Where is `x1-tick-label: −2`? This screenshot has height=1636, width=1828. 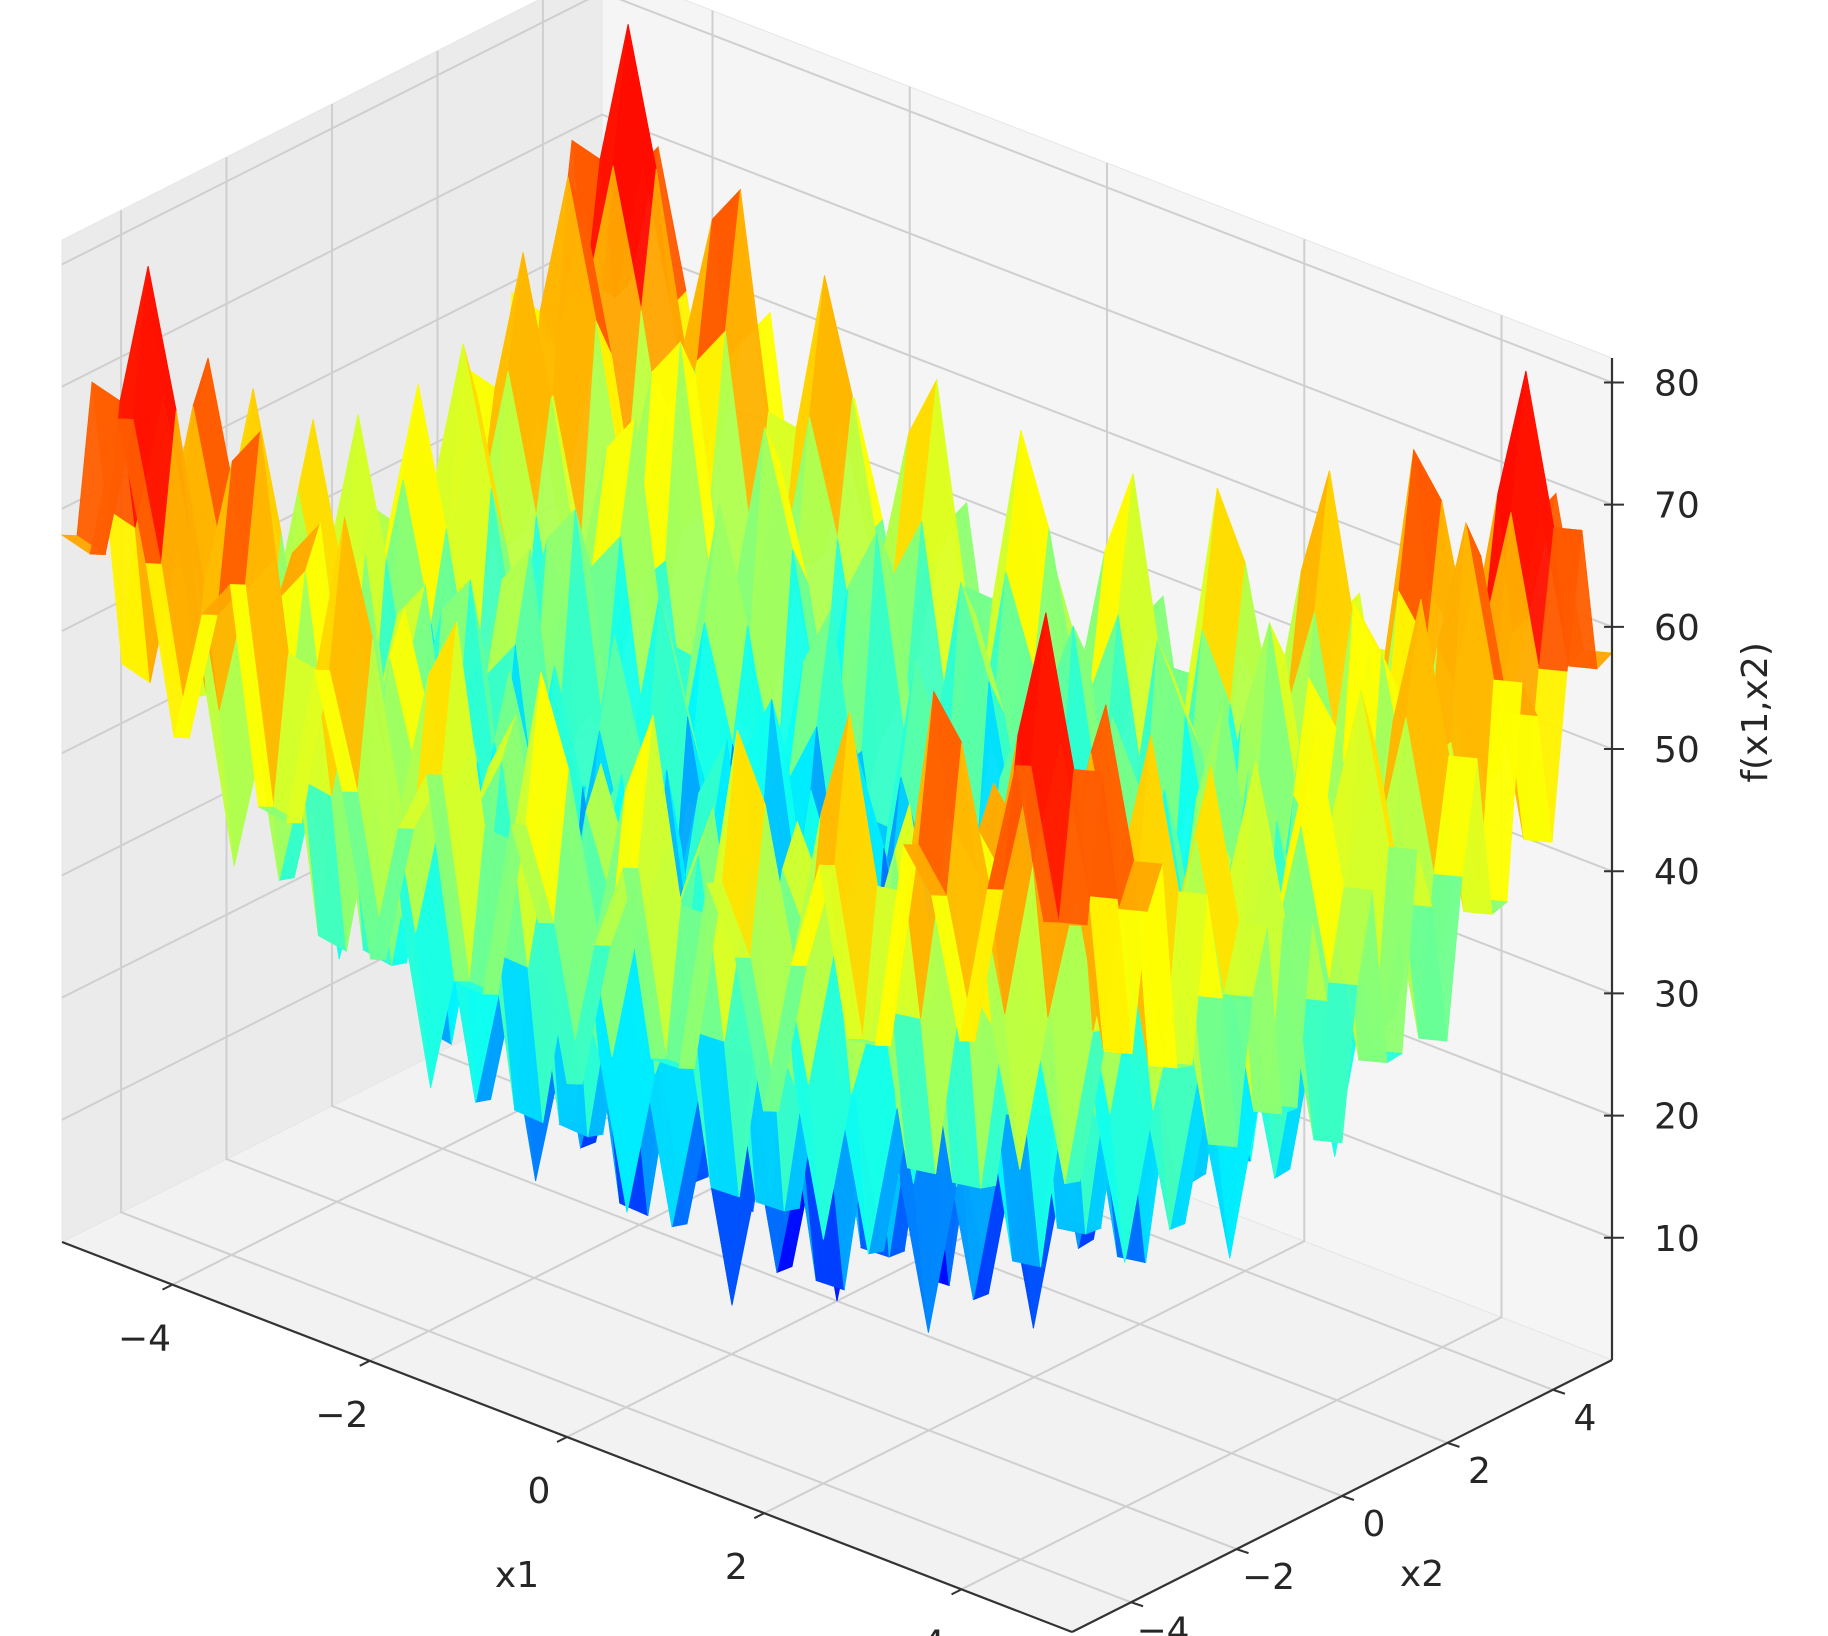
x1-tick-label: −2 is located at coordinates (341, 1415).